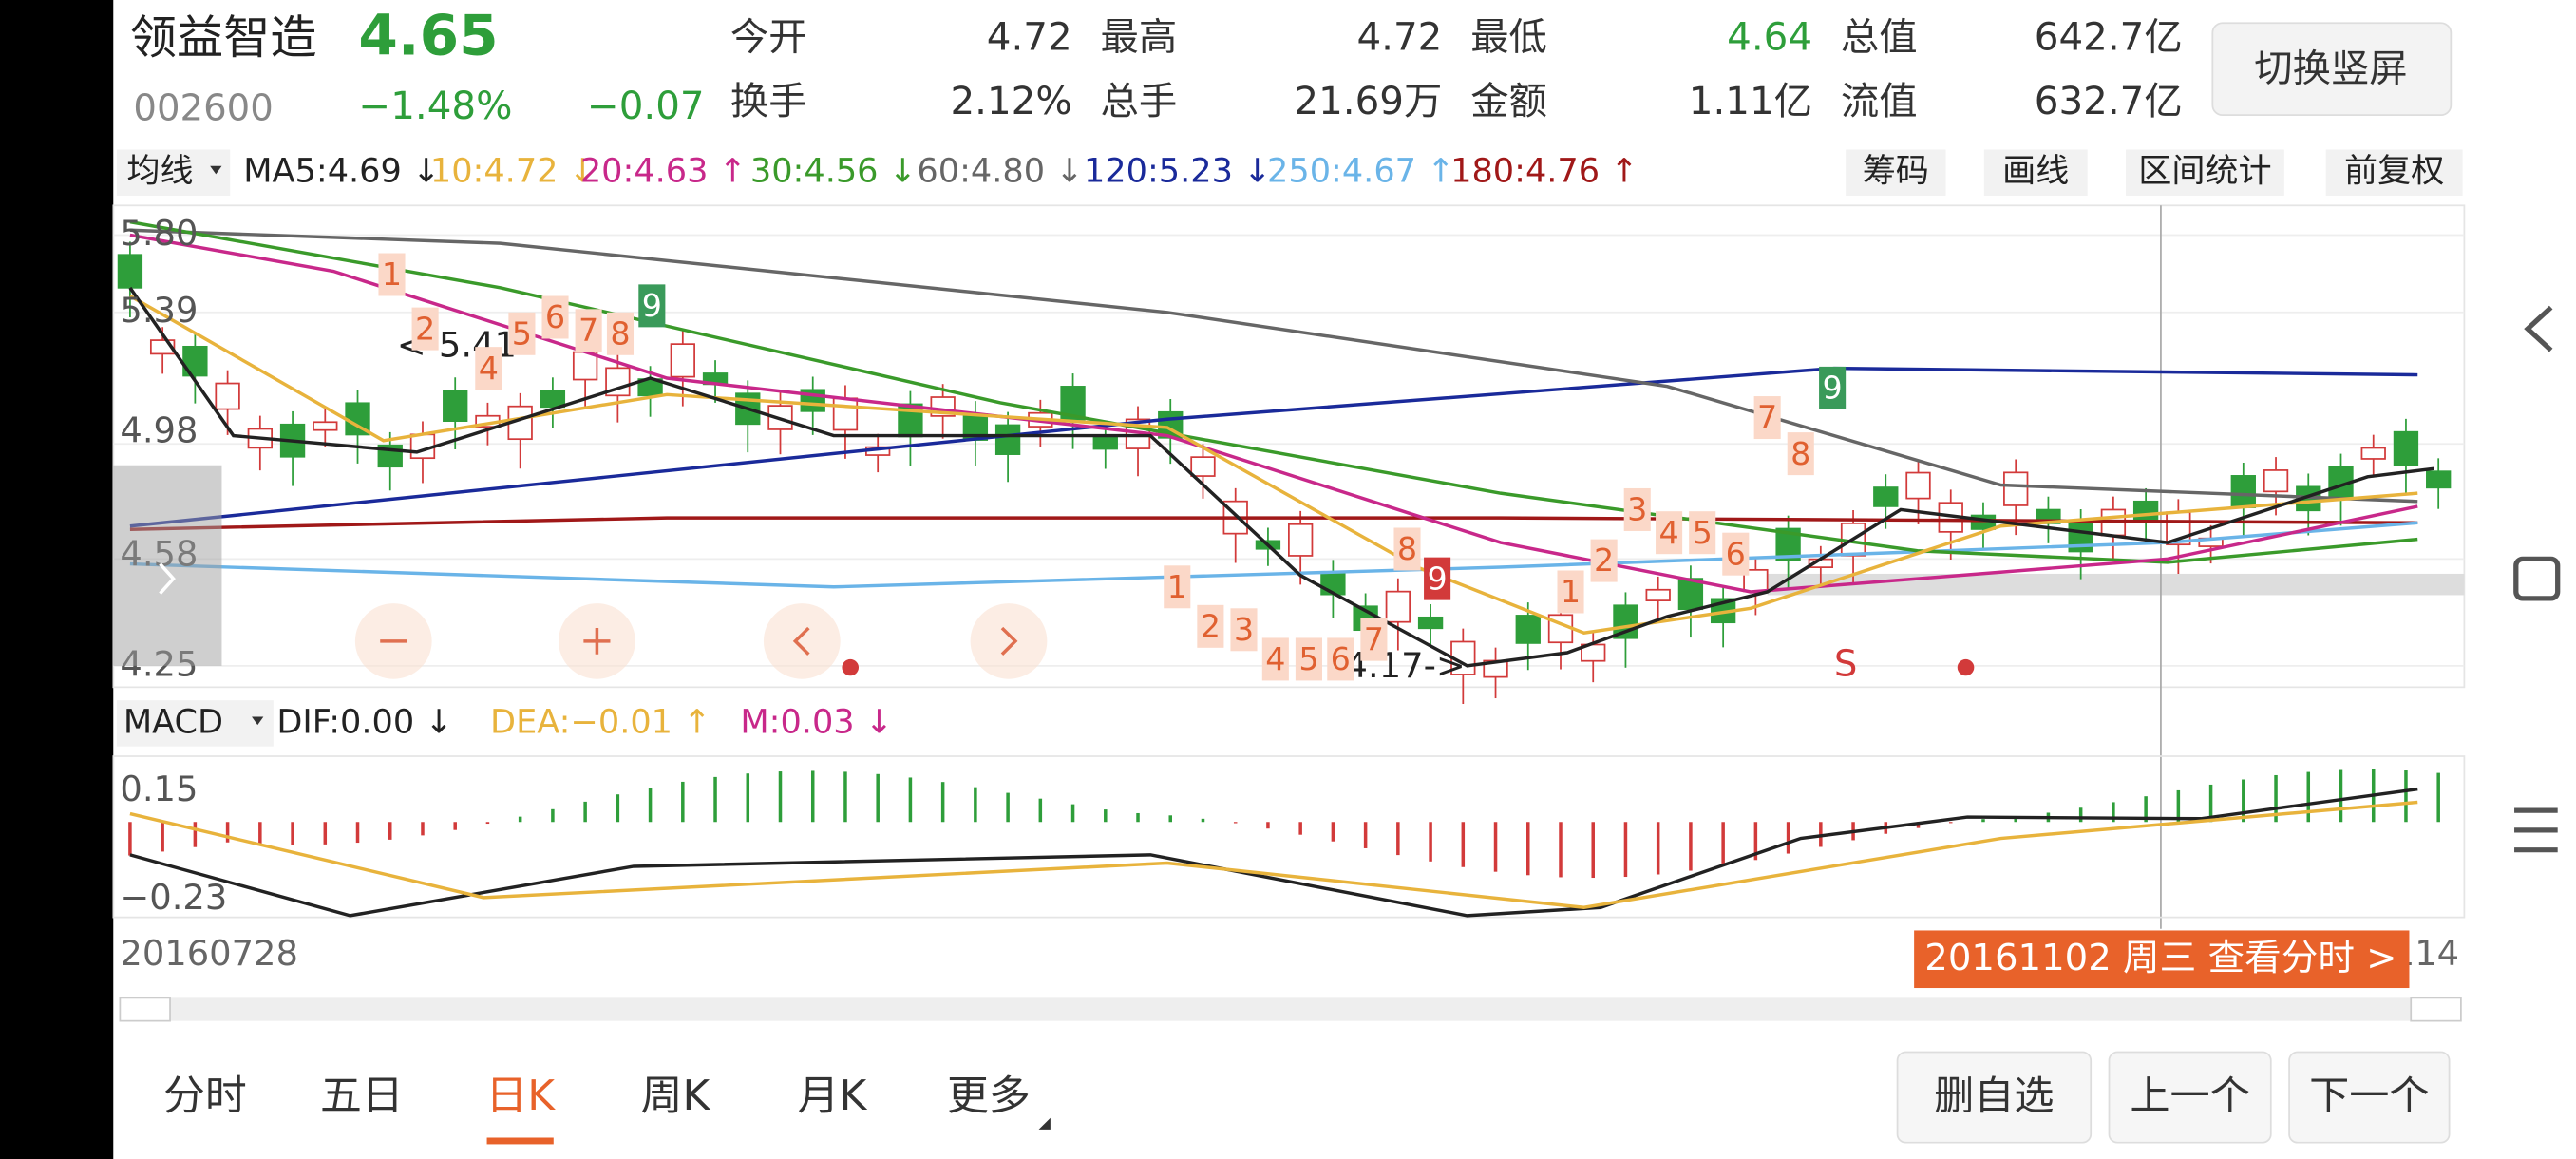 The image size is (2576, 1159). I want to click on tab: 分时, so click(205, 1096).